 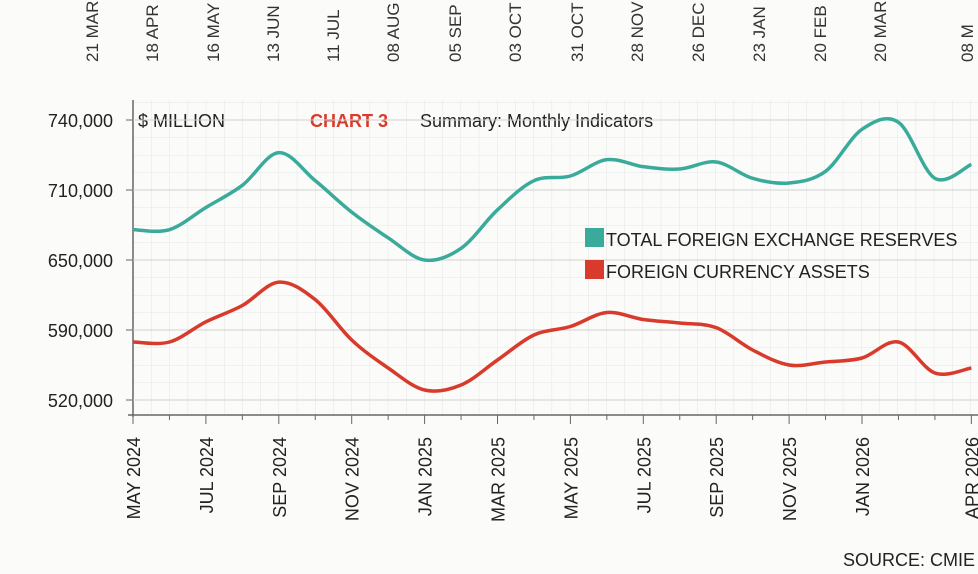 I want to click on y-tick-label: 520,000, so click(x=80, y=401).